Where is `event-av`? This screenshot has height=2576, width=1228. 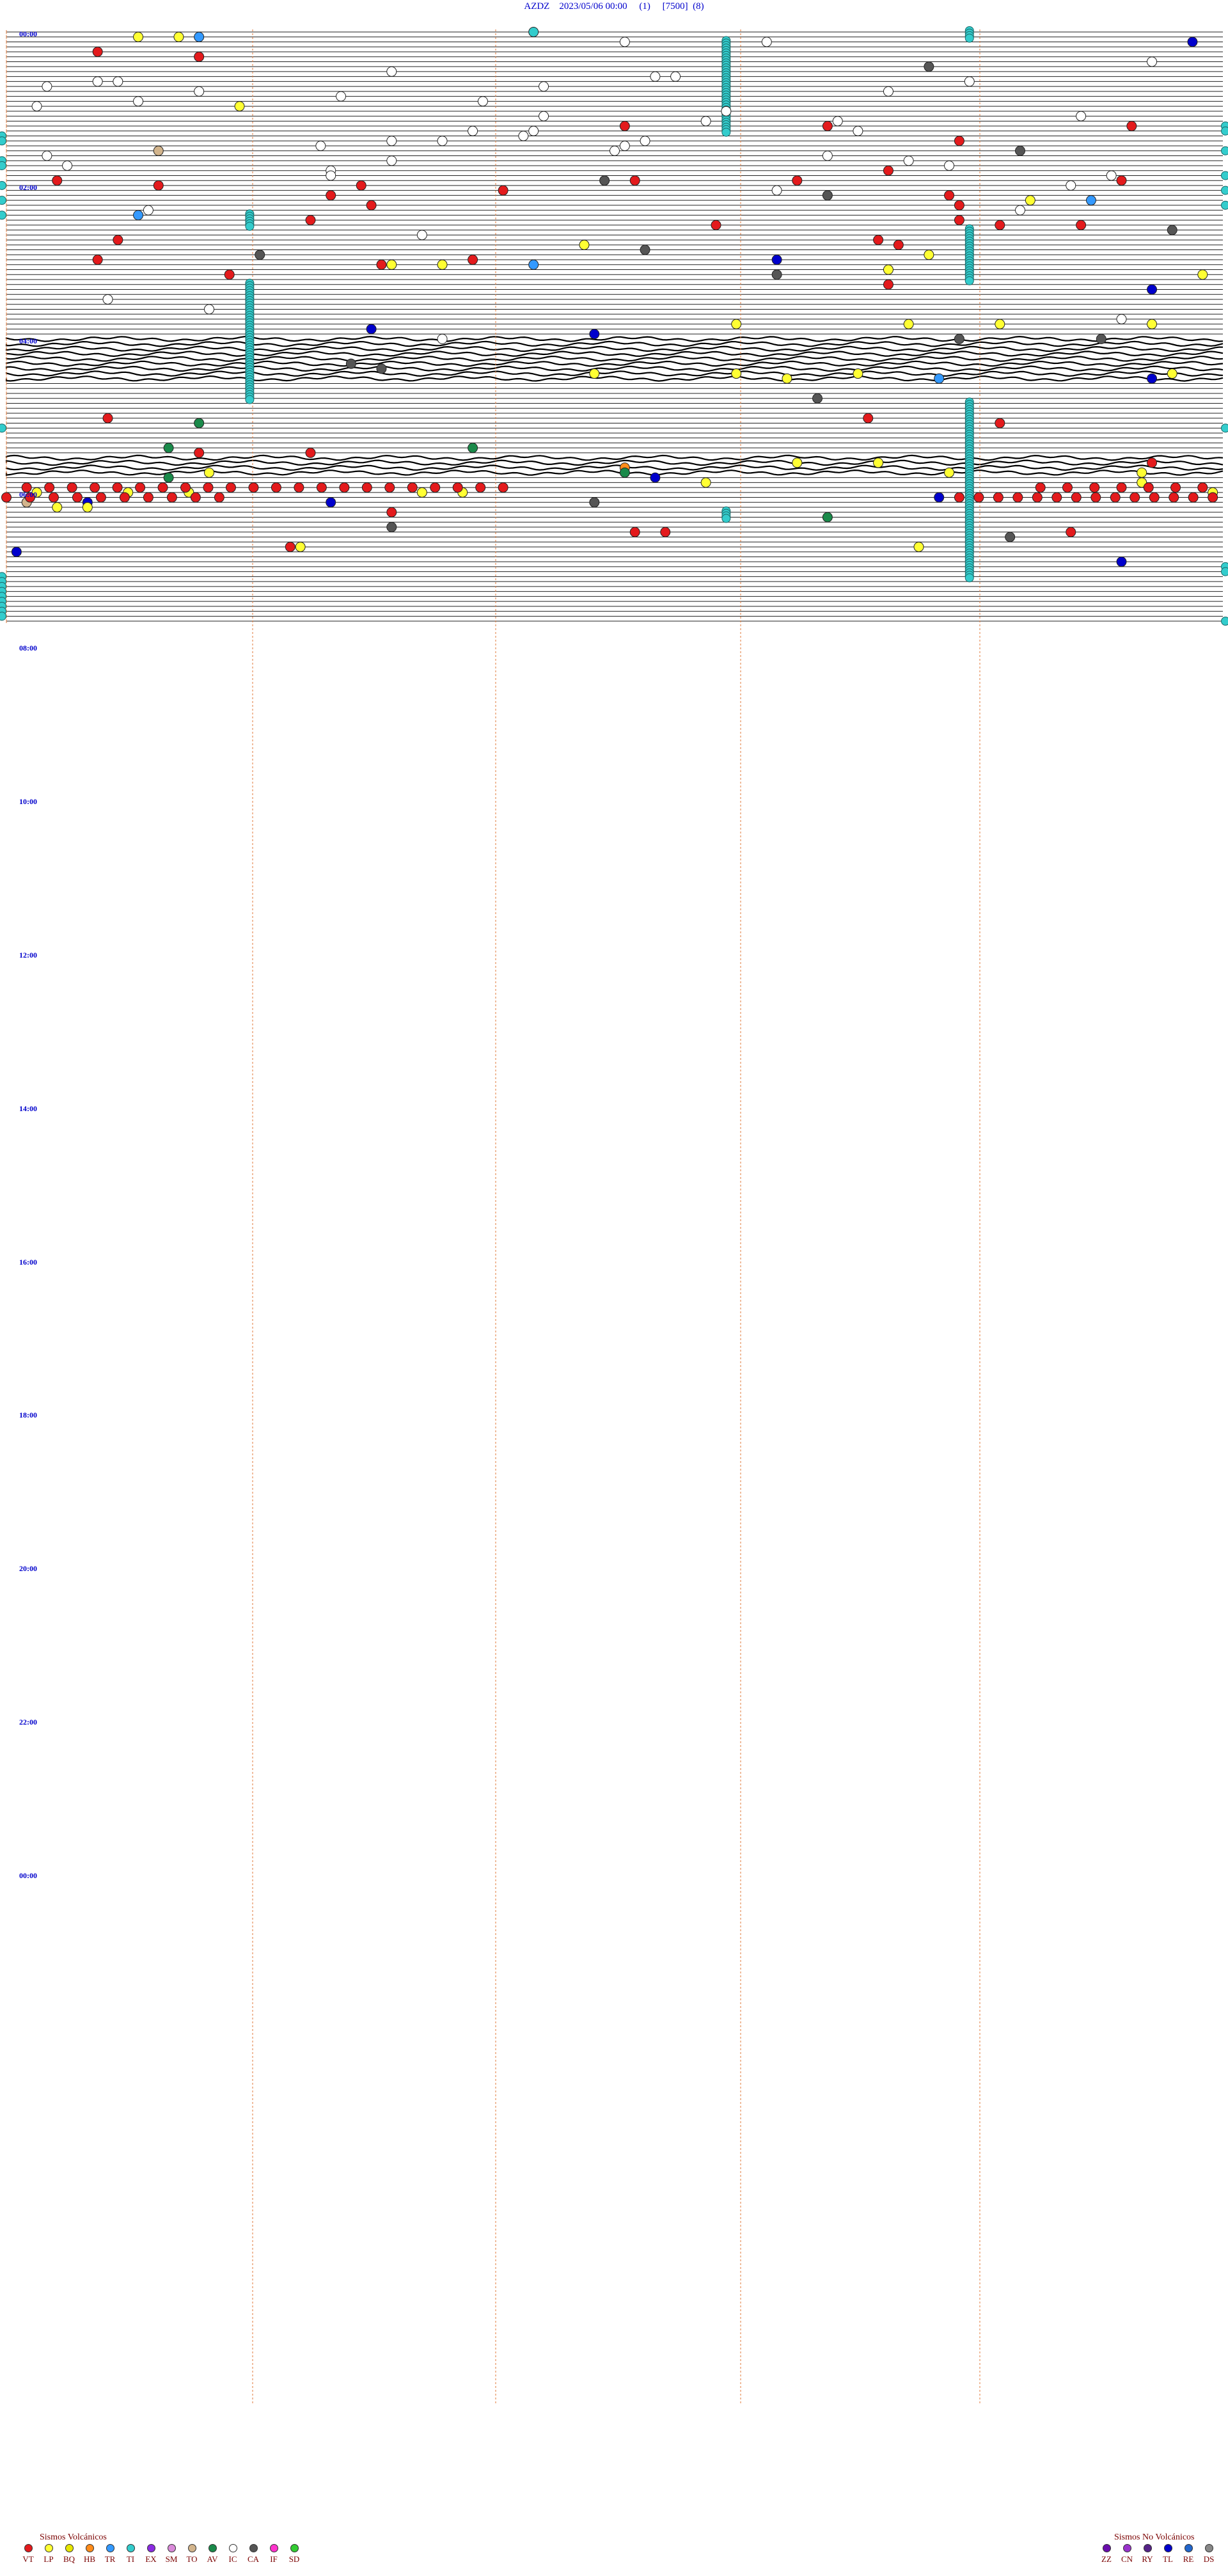 event-av is located at coordinates (473, 449).